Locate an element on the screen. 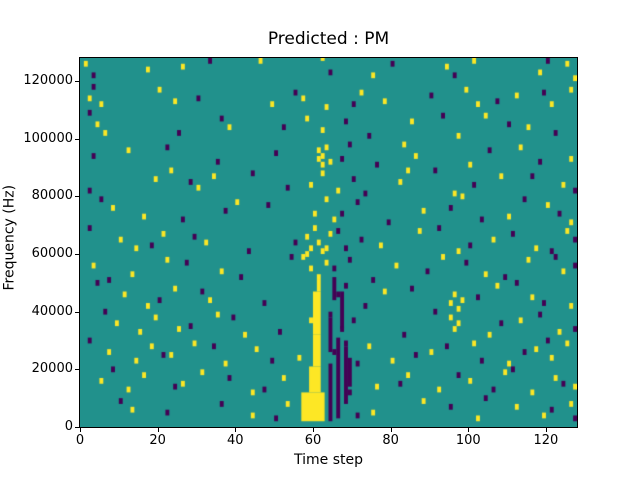 This screenshot has height=480, width=640. y-tick-label: 40000 is located at coordinates (52, 311).